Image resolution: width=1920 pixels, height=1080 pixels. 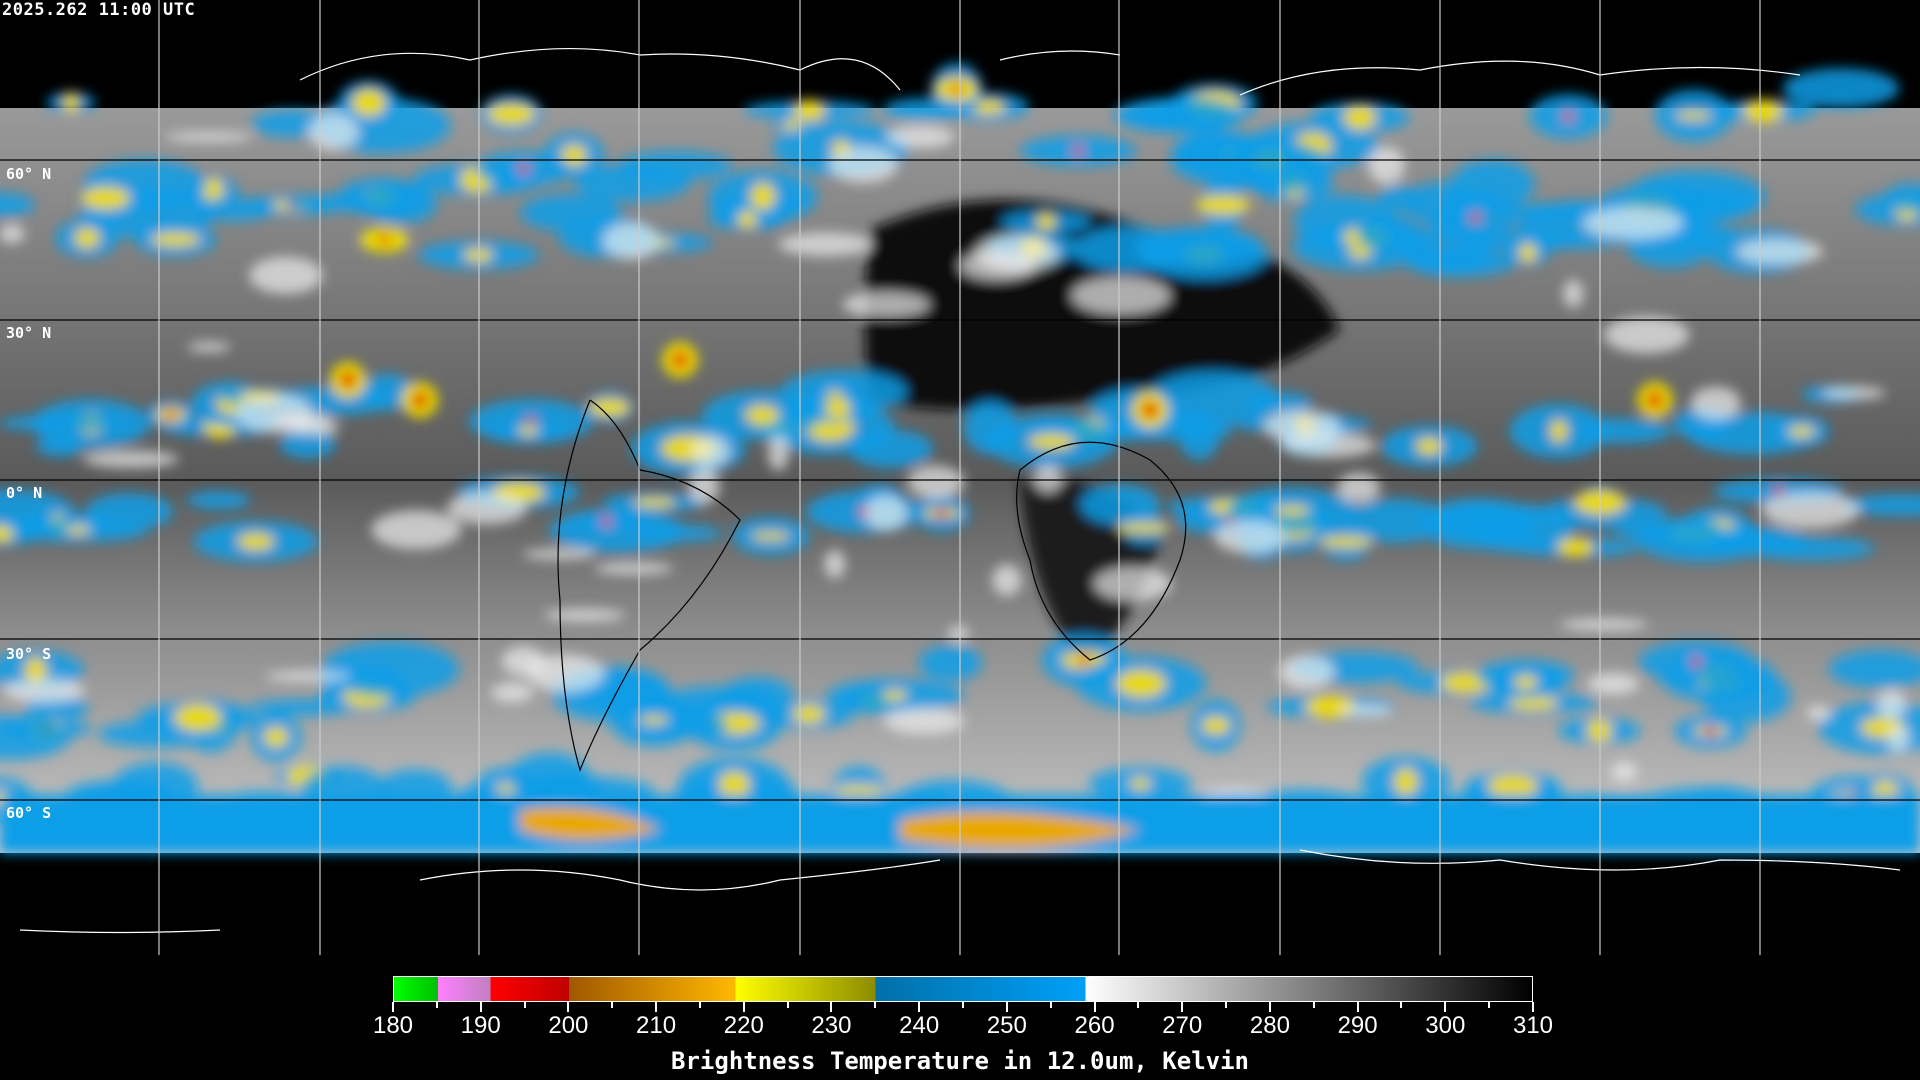 I want to click on colorbar-tick-label: 240, so click(x=919, y=1025).